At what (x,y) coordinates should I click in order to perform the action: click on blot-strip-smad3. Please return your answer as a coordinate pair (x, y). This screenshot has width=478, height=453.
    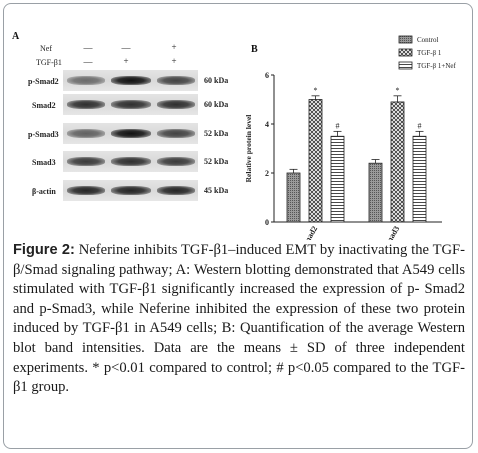
    Looking at the image, I should click on (130, 161).